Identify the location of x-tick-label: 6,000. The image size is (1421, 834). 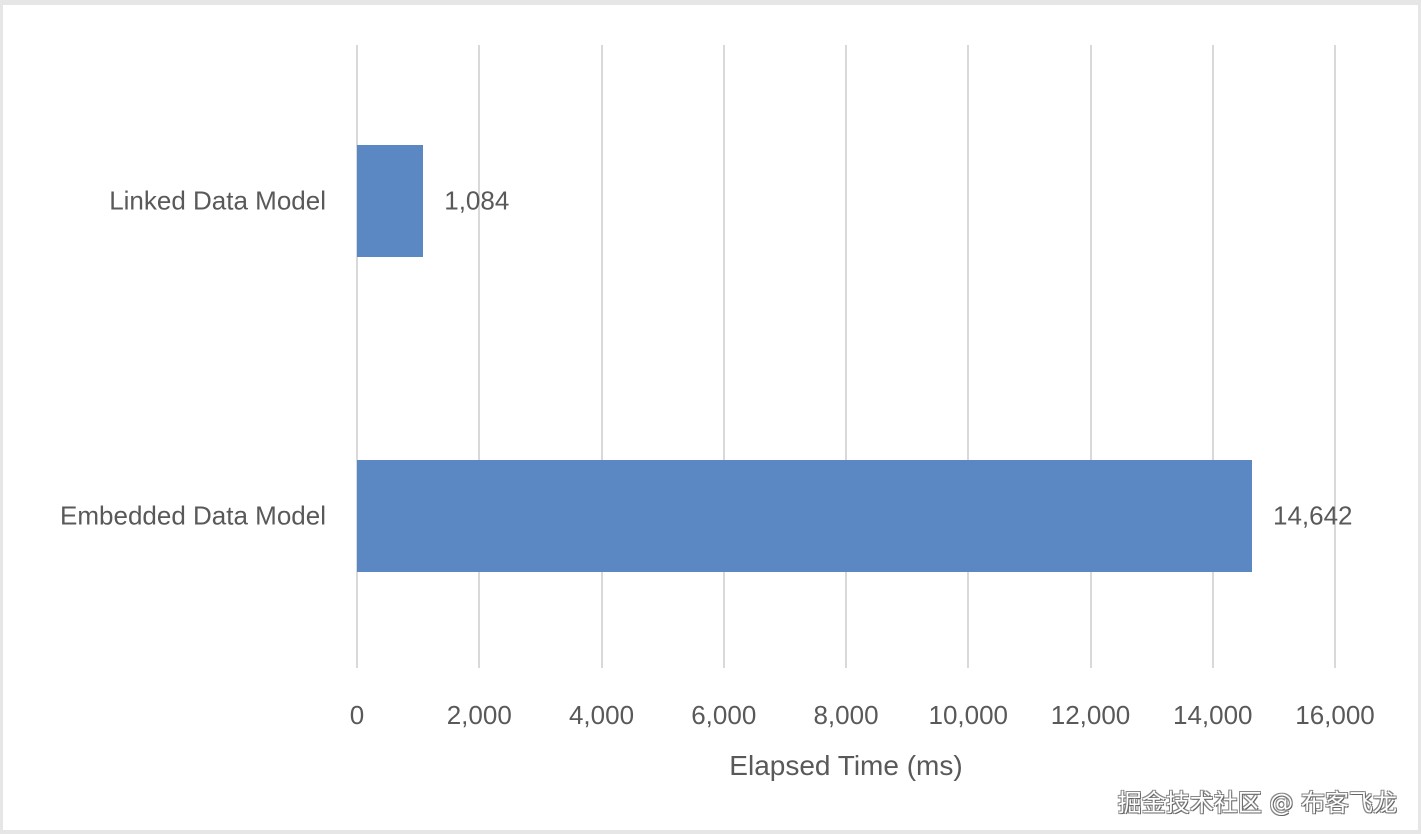
(724, 715).